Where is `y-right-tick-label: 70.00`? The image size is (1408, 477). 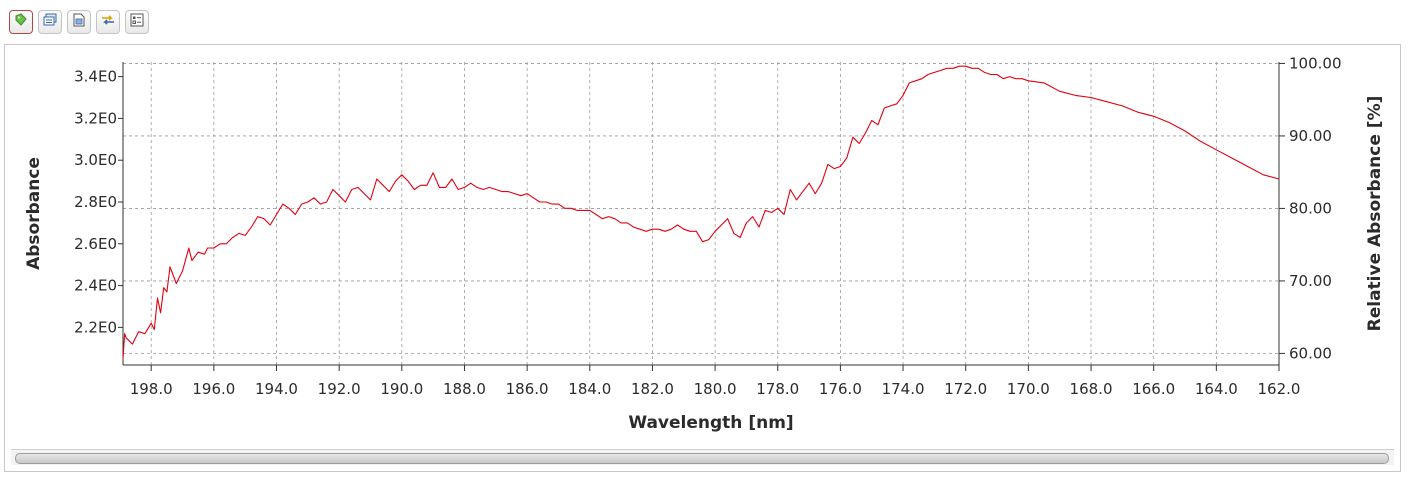
y-right-tick-label: 70.00 is located at coordinates (1310, 281).